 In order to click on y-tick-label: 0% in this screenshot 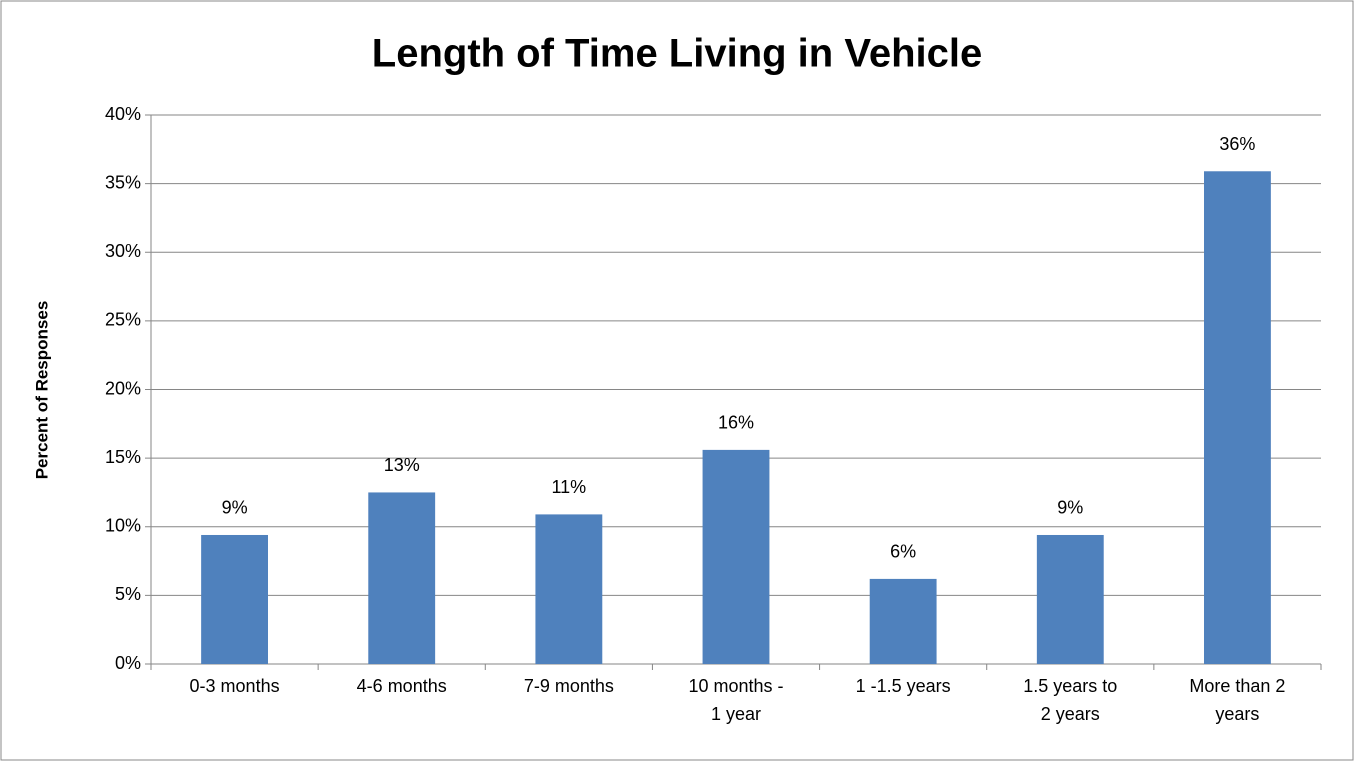, I will do `click(128, 663)`.